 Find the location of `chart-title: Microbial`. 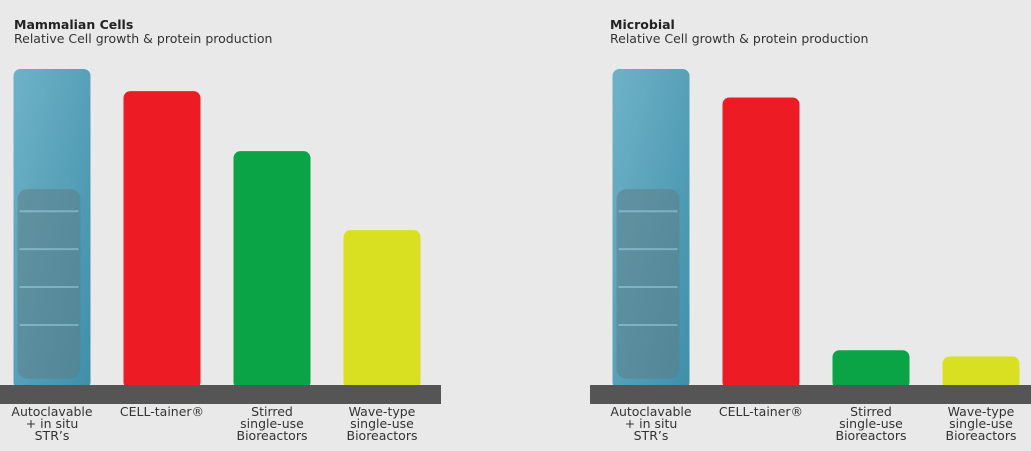

chart-title: Microbial is located at coordinates (642, 24).